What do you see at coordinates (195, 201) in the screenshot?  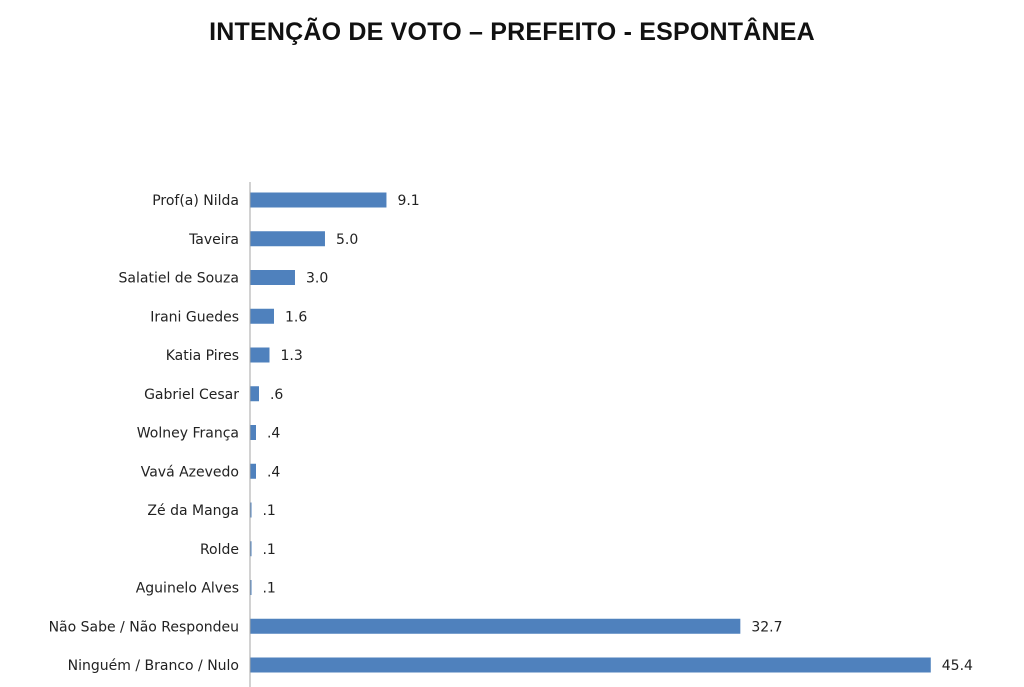 I see `category-label: Prof(a) Nilda` at bounding box center [195, 201].